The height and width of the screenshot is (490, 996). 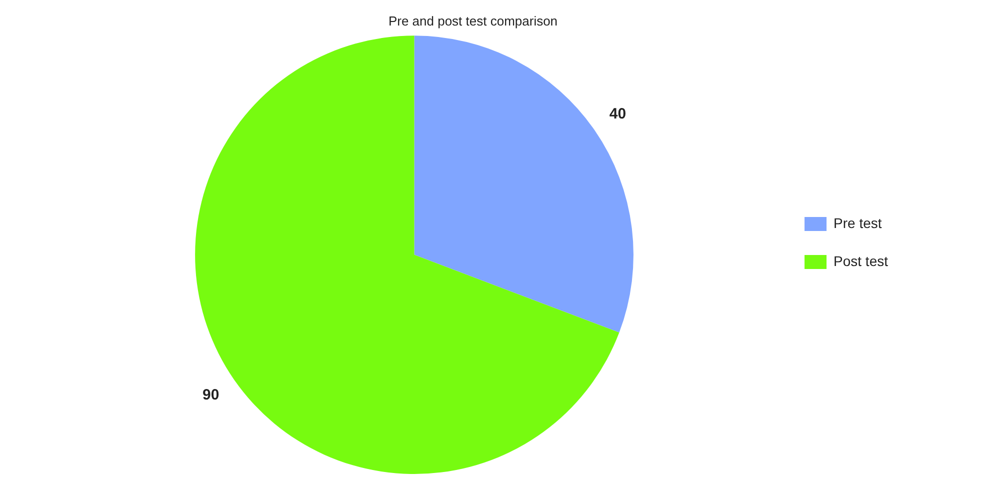 I want to click on legend-label: Pre test, so click(x=858, y=222).